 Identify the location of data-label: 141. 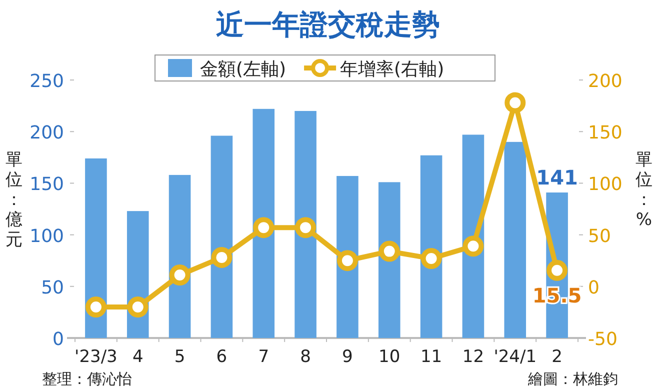
(557, 177).